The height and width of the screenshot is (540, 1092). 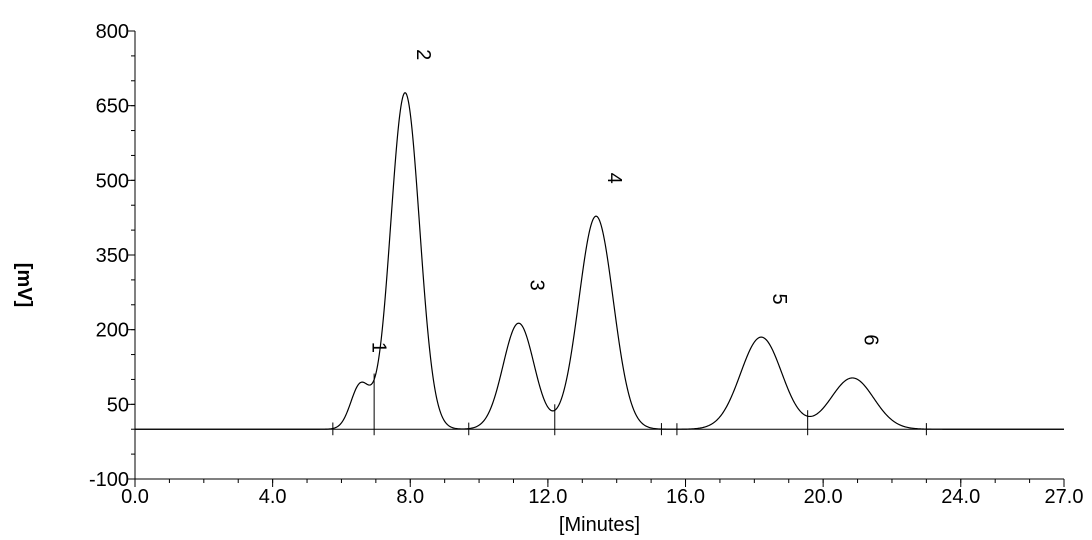 I want to click on y-axis-title: [mV], so click(x=24, y=285).